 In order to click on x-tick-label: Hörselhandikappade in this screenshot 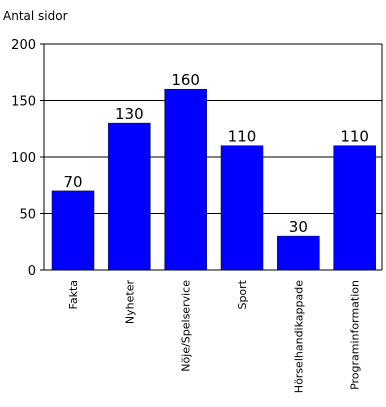, I will do `click(298, 336)`.